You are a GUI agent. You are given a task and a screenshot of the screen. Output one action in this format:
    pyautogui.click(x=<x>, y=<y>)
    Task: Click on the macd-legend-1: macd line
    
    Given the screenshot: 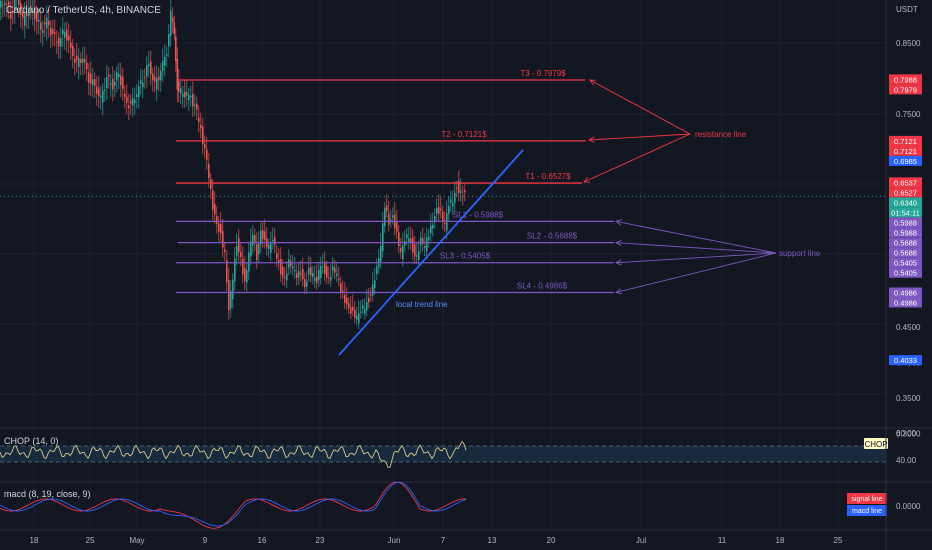 What is the action you would take?
    pyautogui.click(x=867, y=511)
    